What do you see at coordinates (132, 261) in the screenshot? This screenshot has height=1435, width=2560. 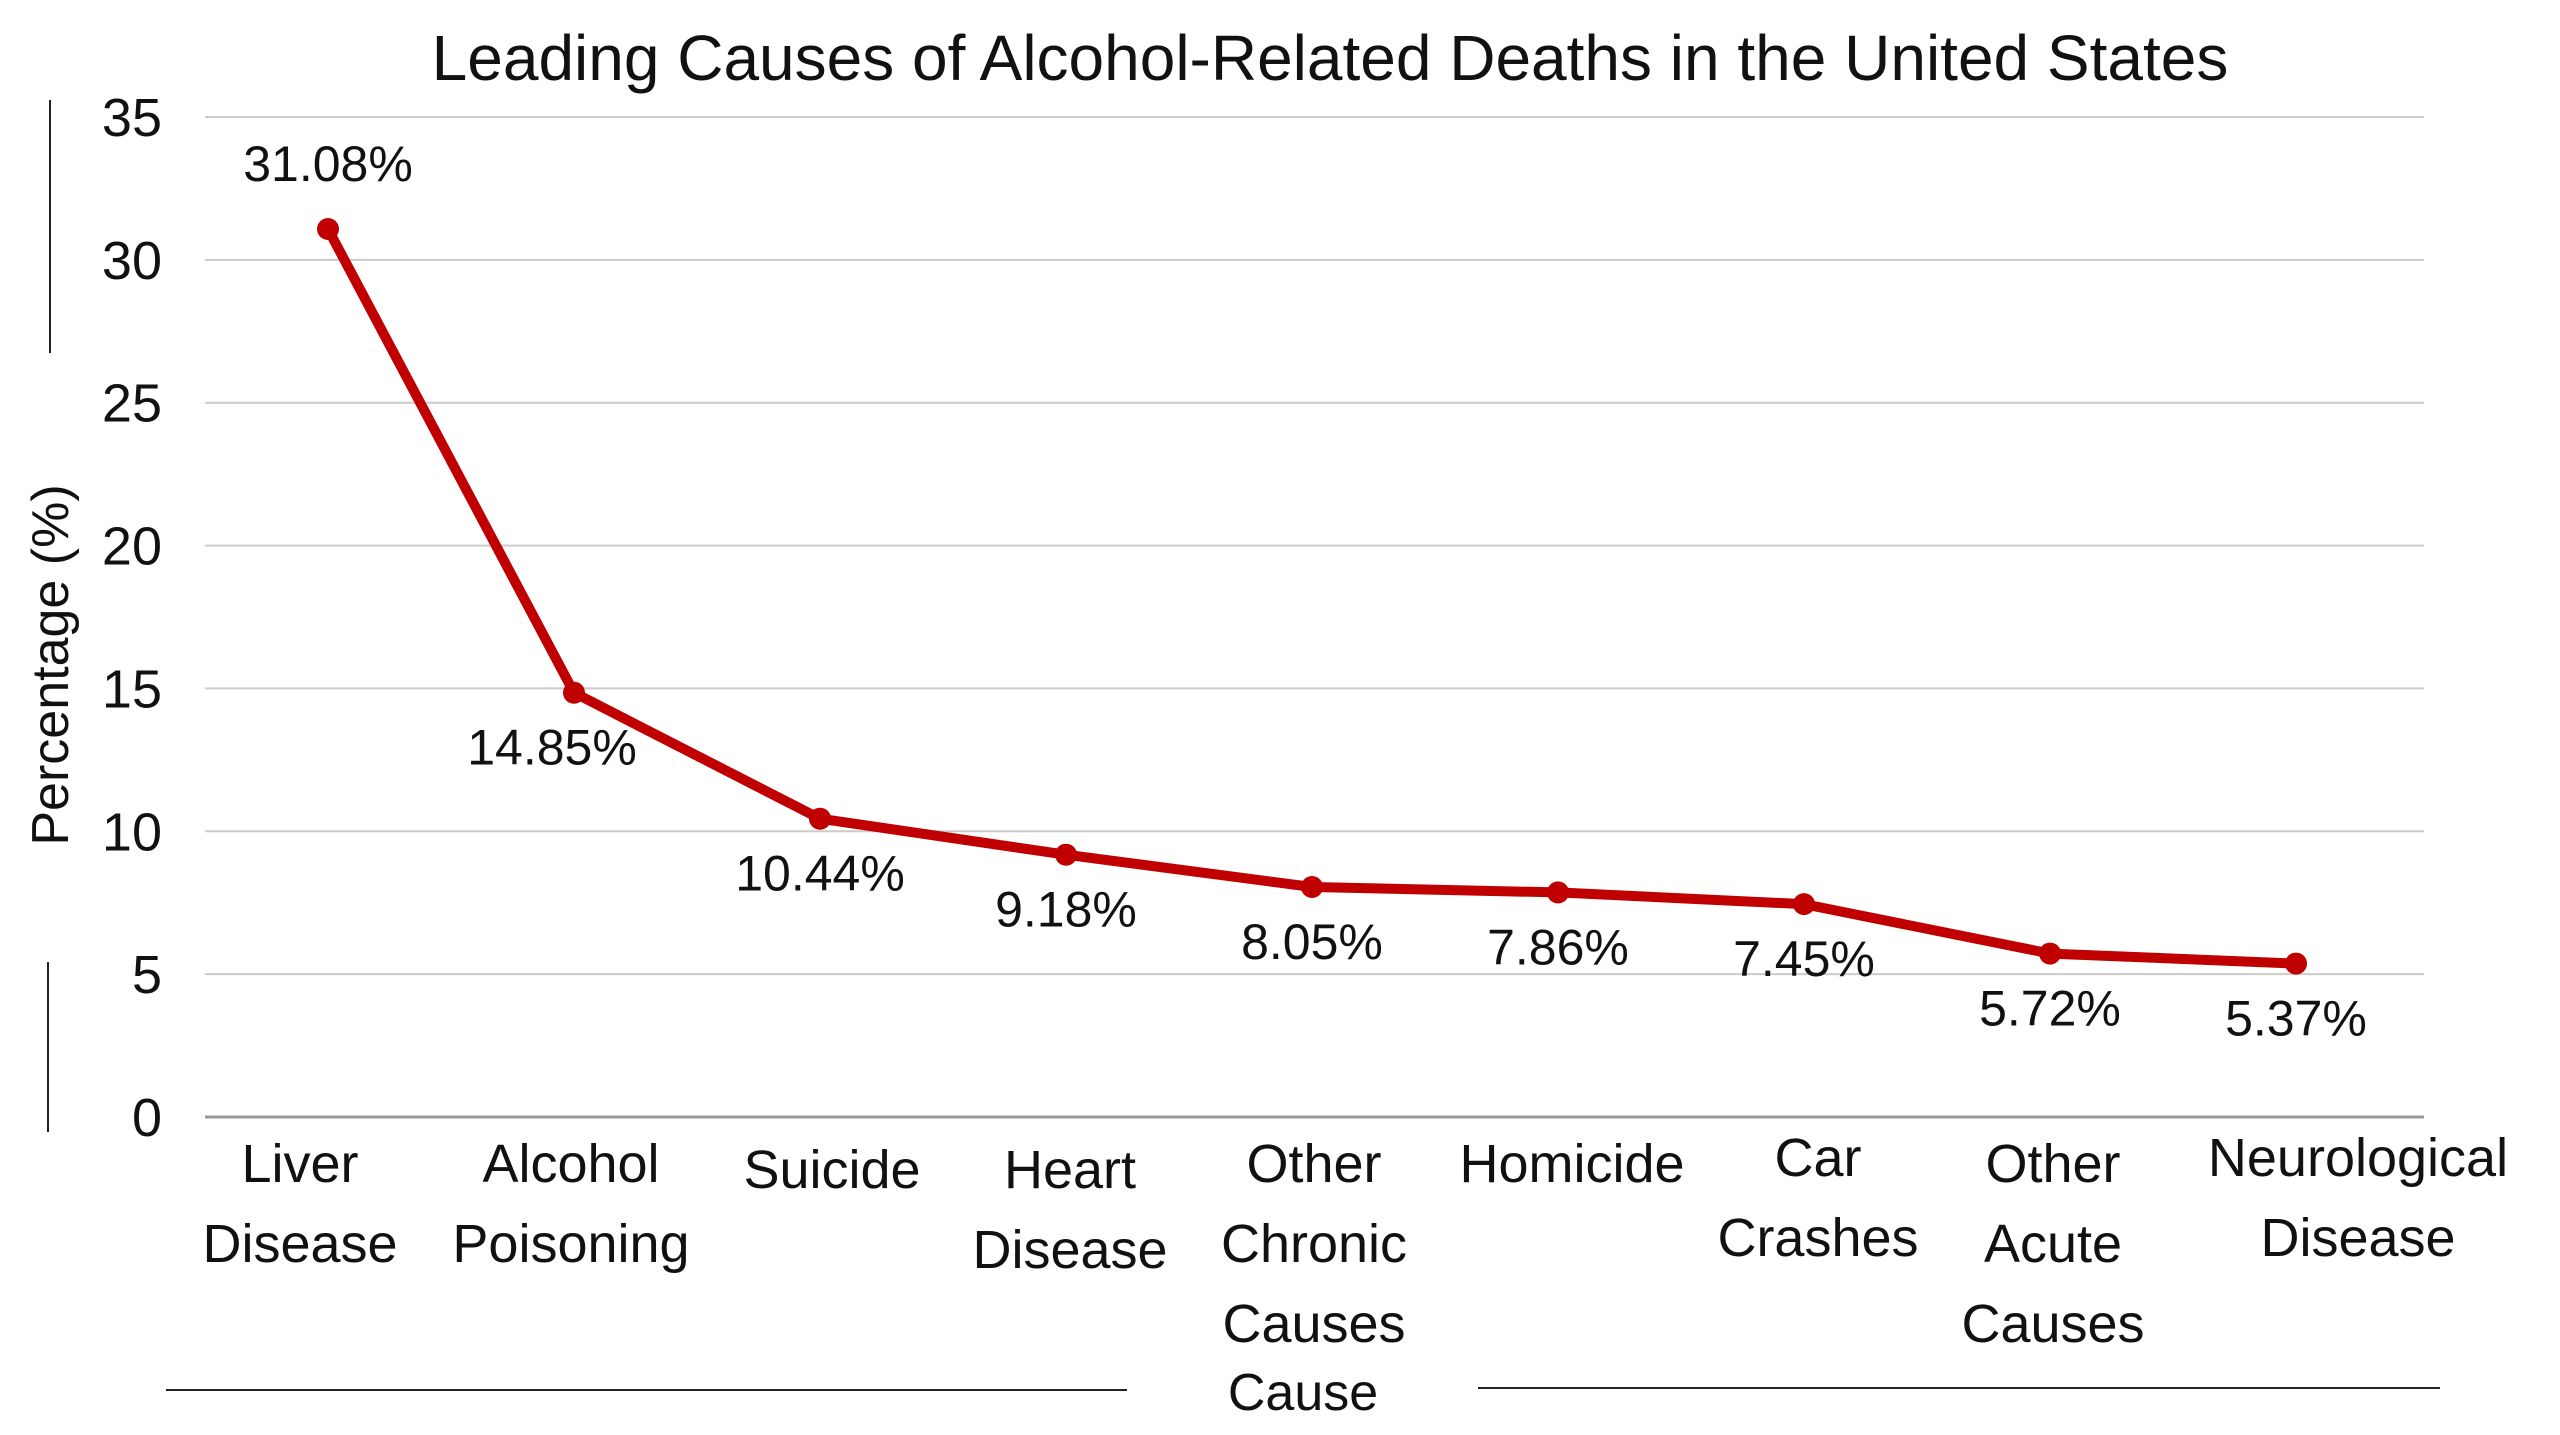 I see `y-tick-label: 30` at bounding box center [132, 261].